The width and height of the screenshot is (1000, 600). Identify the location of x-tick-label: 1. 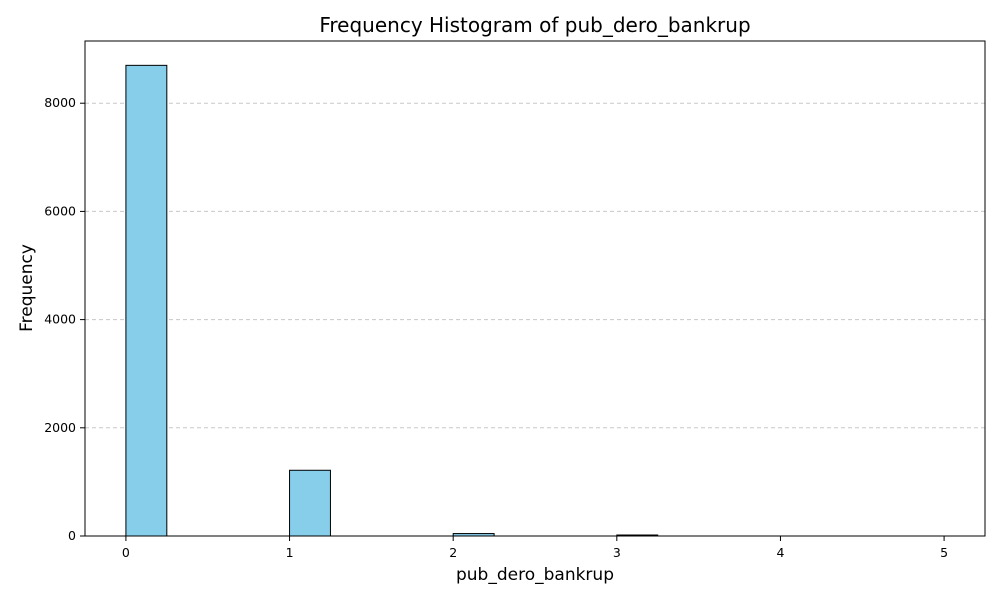
(290, 552).